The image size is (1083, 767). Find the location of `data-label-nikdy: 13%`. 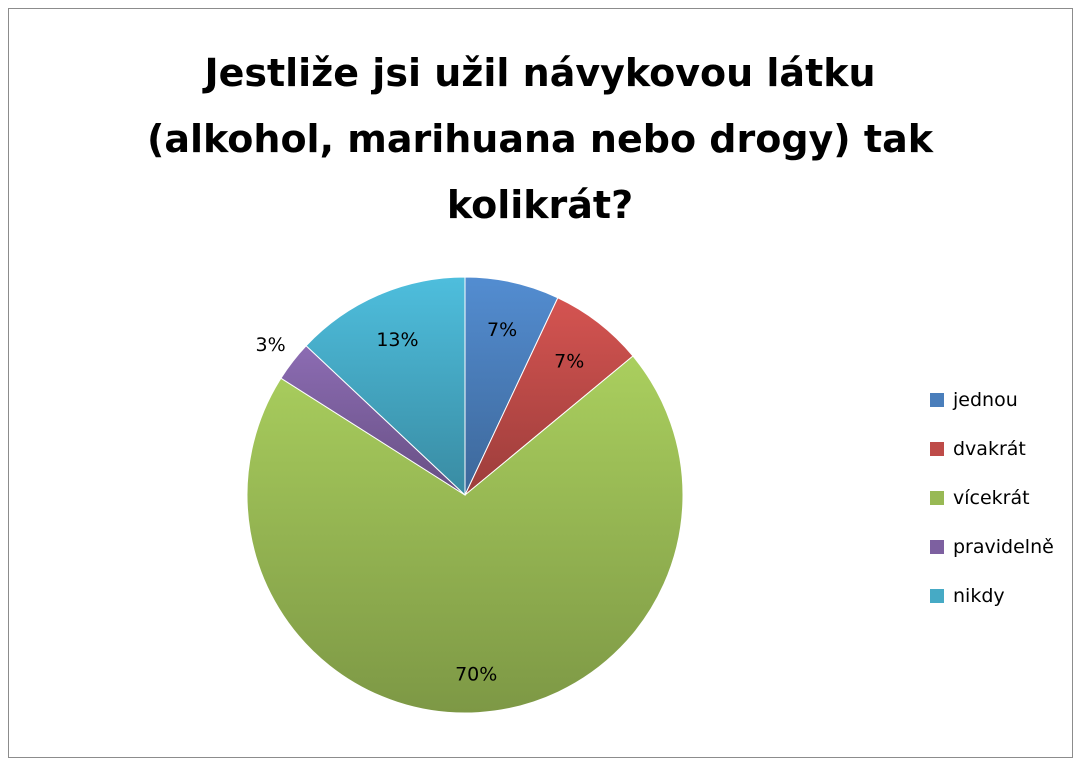

data-label-nikdy: 13% is located at coordinates (397, 340).